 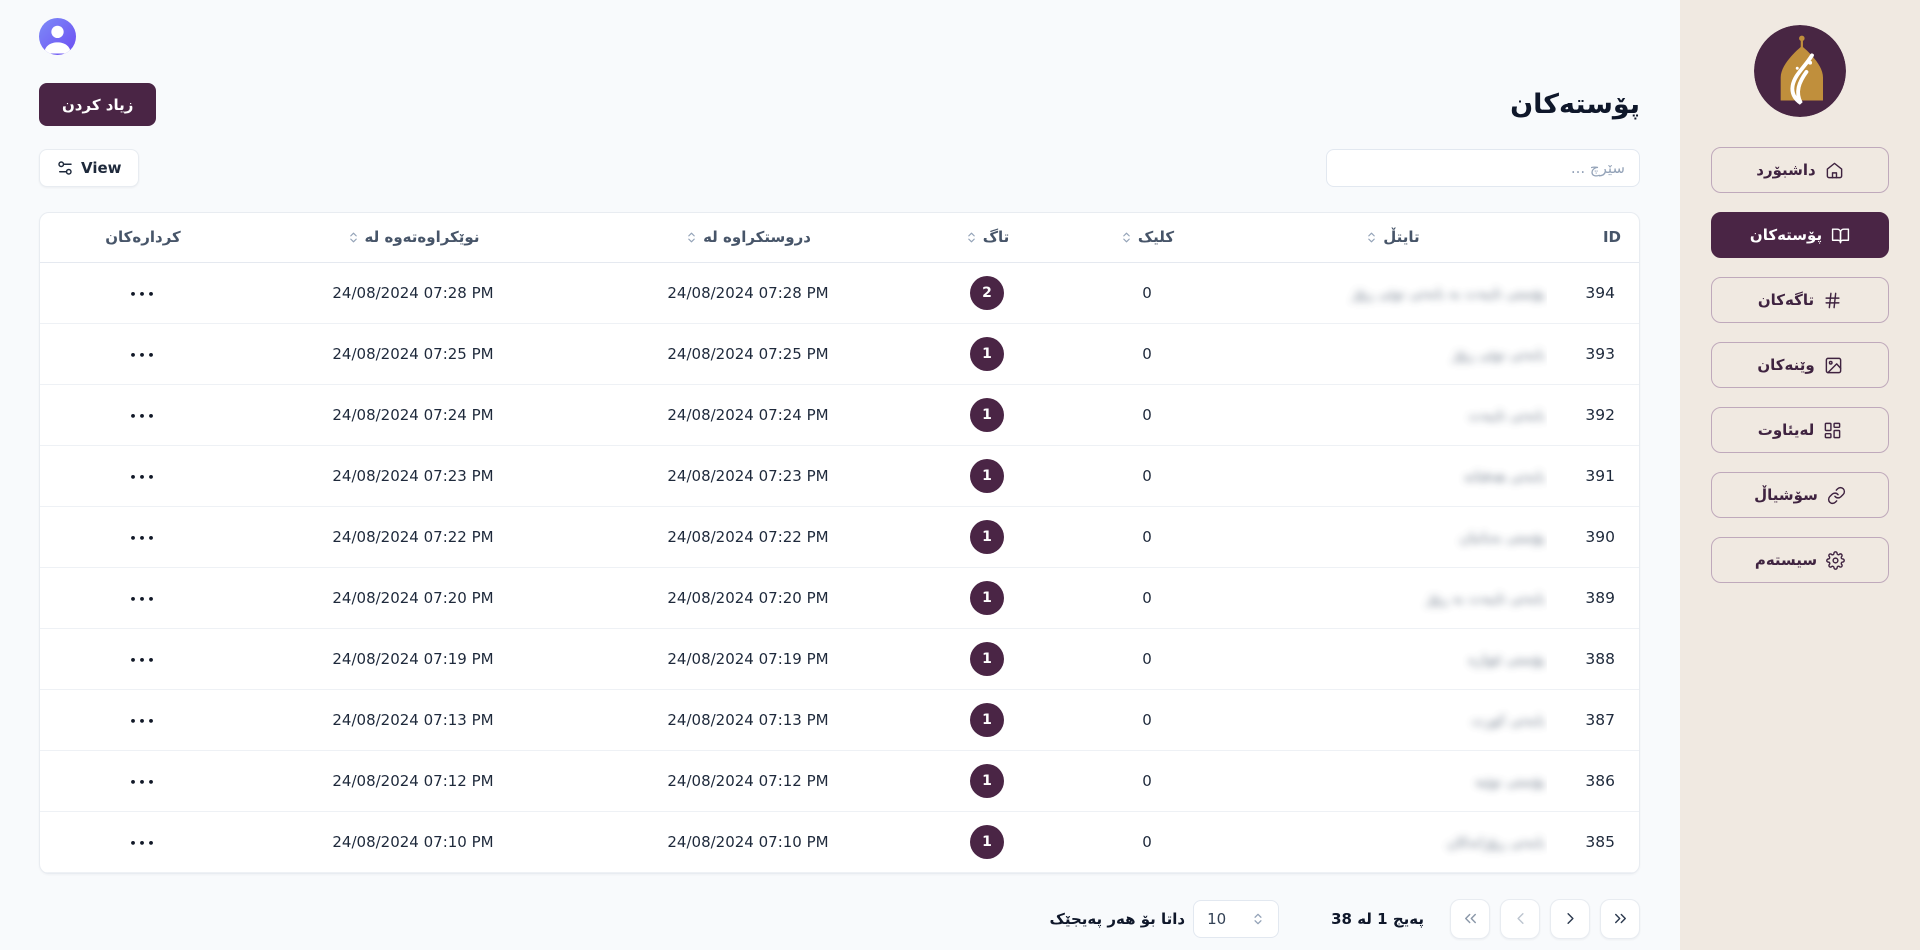 What do you see at coordinates (1832, 430) in the screenshot?
I see `layout-icon` at bounding box center [1832, 430].